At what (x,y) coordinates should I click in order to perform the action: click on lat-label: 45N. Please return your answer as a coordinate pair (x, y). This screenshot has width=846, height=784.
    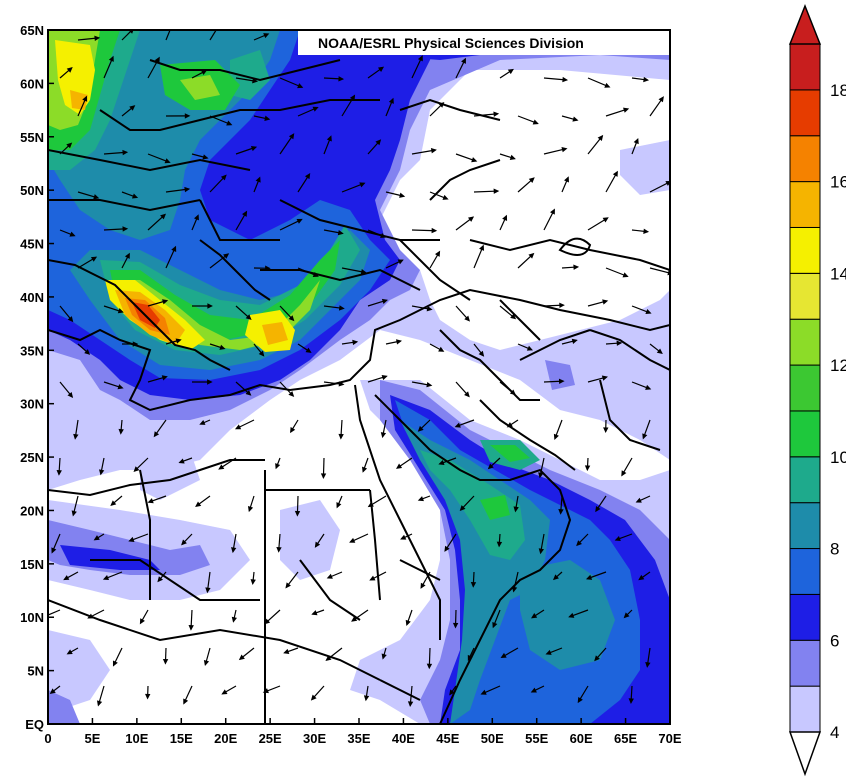
    Looking at the image, I should click on (32, 244).